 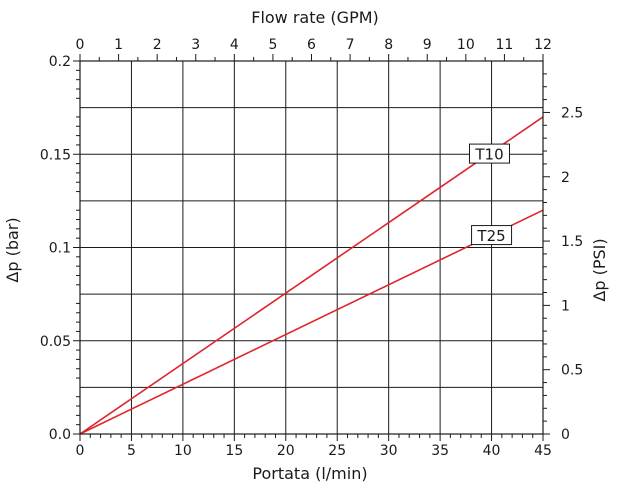 I want to click on x-tick-label: 0, so click(x=80, y=451).